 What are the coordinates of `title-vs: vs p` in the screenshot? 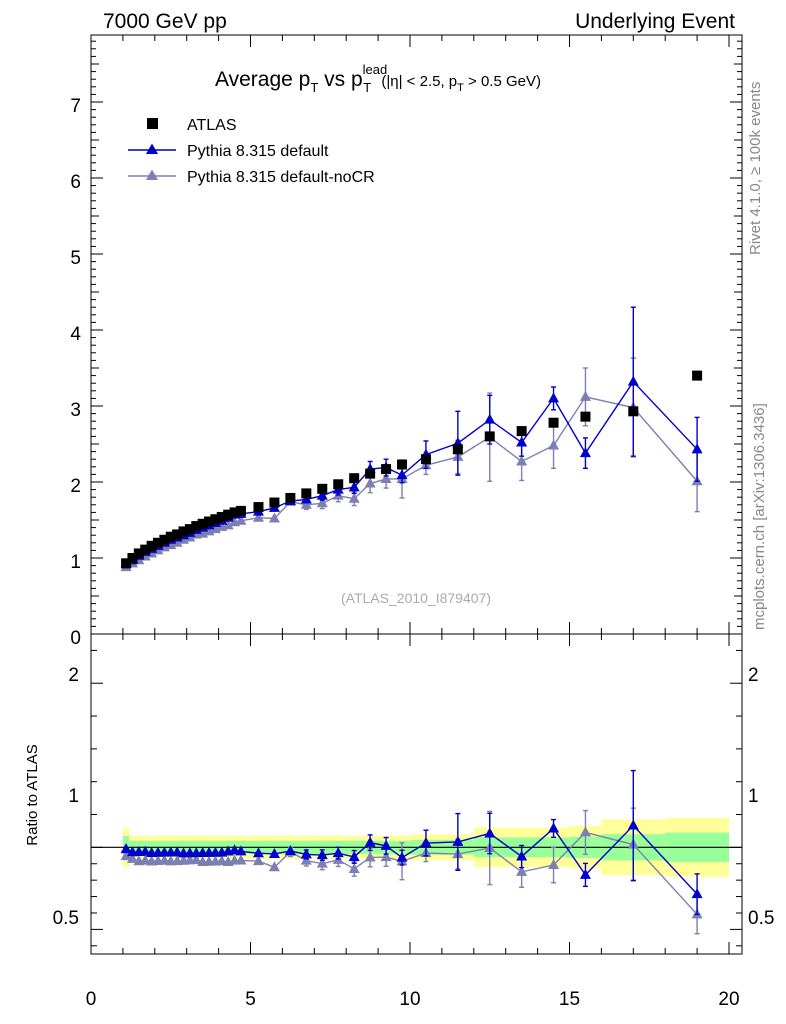 It's located at (340, 79).